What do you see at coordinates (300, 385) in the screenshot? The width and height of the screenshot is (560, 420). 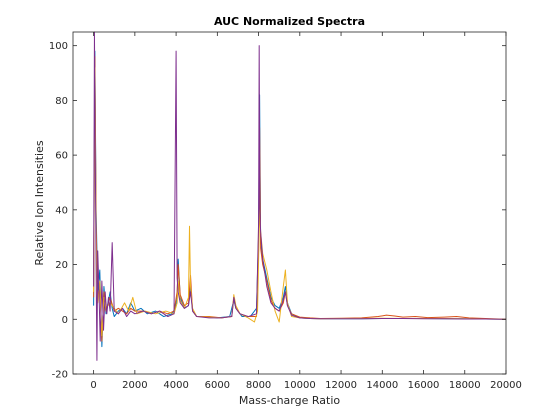 I see `x-tick-label: 10000` at bounding box center [300, 385].